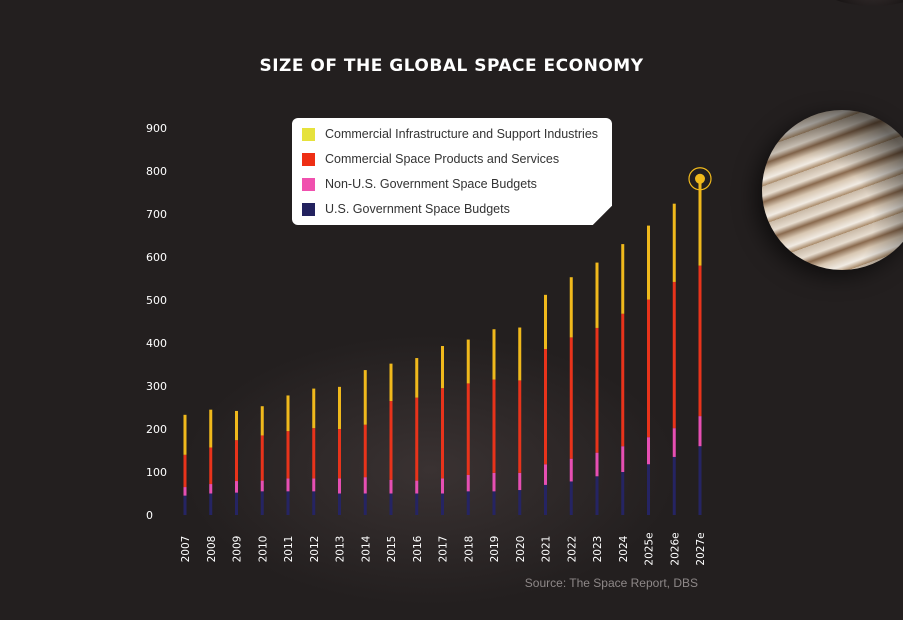 The image size is (903, 620). What do you see at coordinates (156, 257) in the screenshot?
I see `y-tick-label: 600` at bounding box center [156, 257].